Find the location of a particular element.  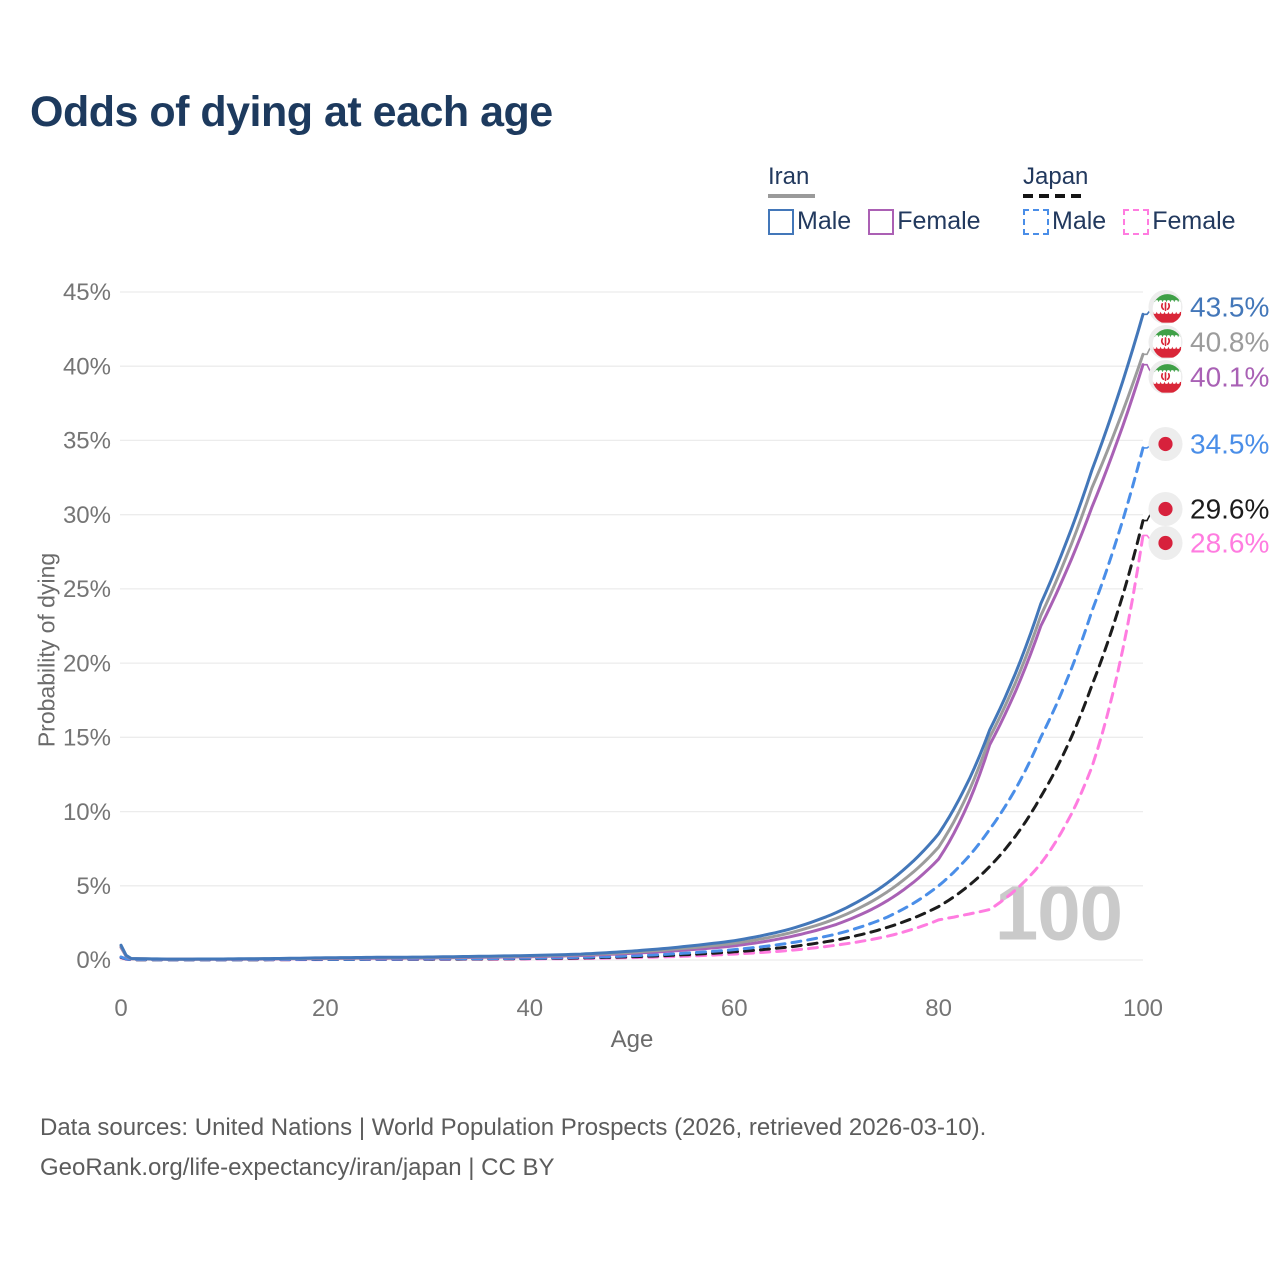

legend-swatch-japan-male is located at coordinates (1036, 221).